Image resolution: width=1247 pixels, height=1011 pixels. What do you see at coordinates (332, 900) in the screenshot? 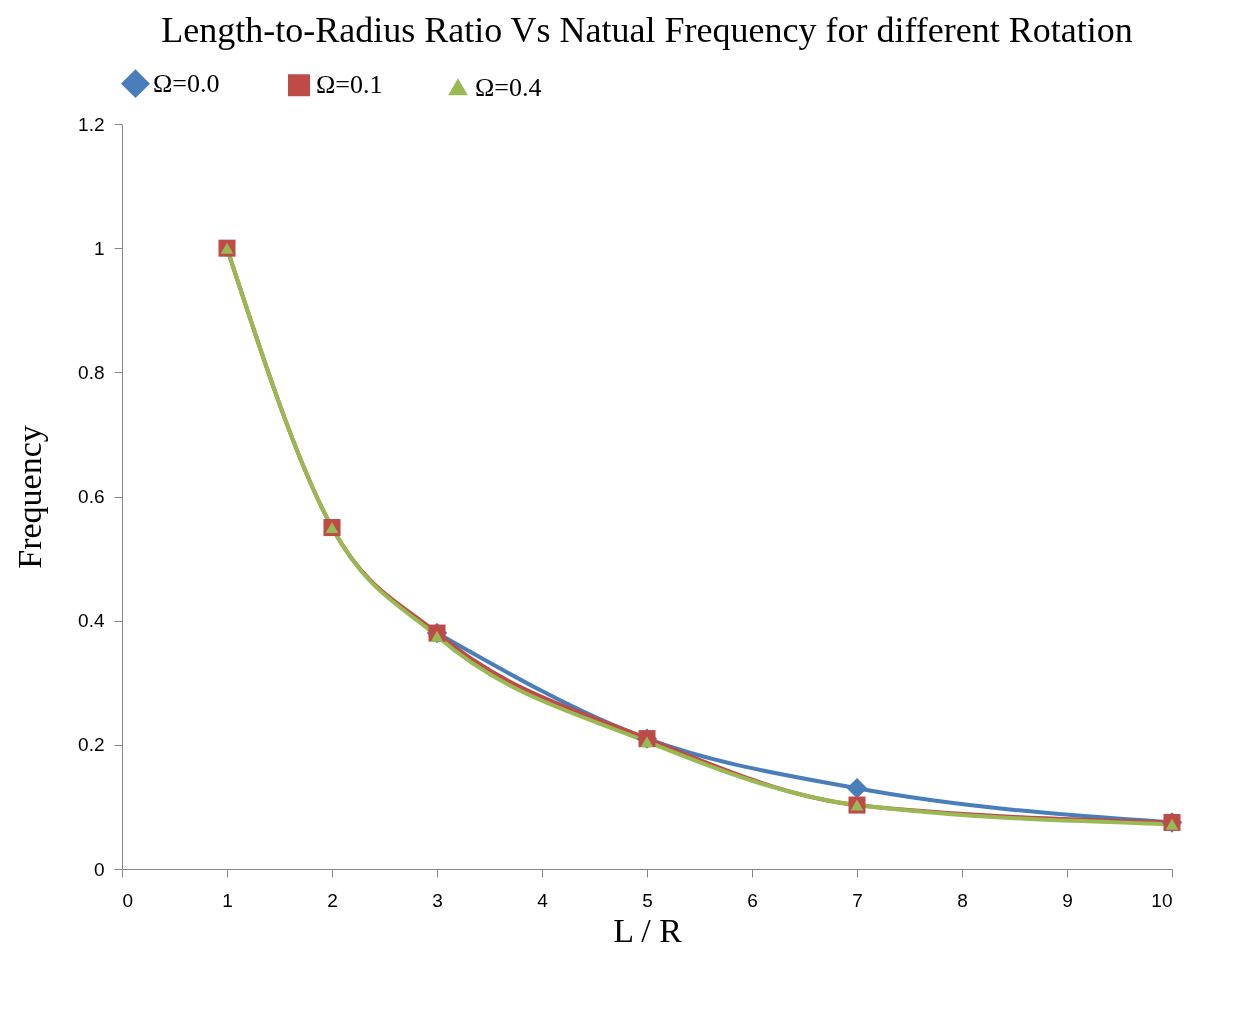
I see `x-tick-label: 2` at bounding box center [332, 900].